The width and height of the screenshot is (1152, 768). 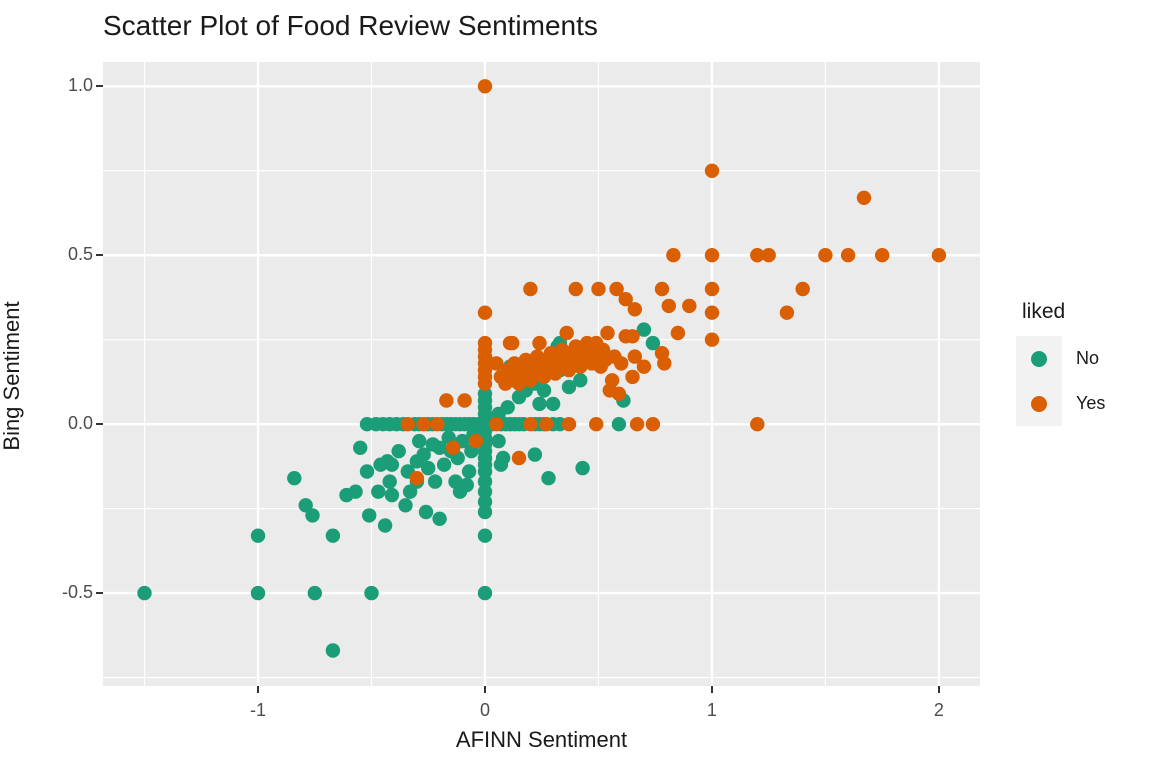 What do you see at coordinates (1091, 403) in the screenshot?
I see `legend-label-yes: Yes` at bounding box center [1091, 403].